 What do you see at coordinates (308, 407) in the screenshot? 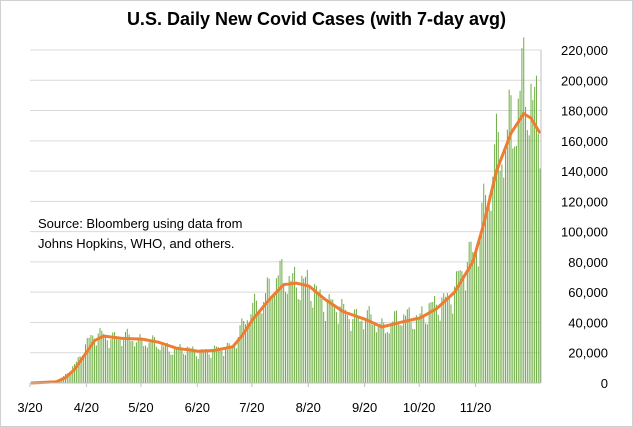
I see `x-tick-label: 8/20` at bounding box center [308, 407].